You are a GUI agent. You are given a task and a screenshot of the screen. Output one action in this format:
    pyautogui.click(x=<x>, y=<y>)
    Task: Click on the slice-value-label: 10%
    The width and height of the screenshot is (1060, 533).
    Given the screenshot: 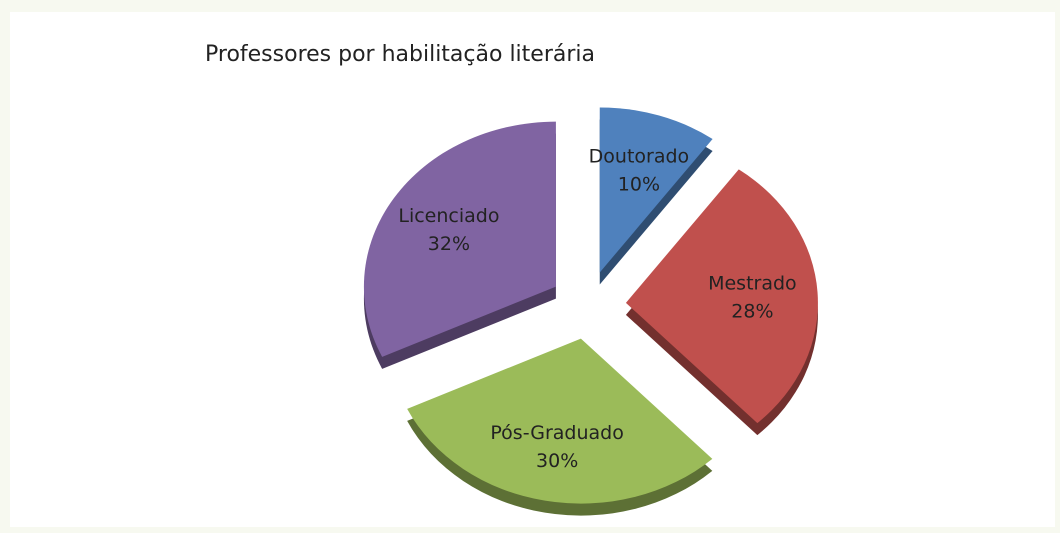 What is the action you would take?
    pyautogui.click(x=639, y=184)
    